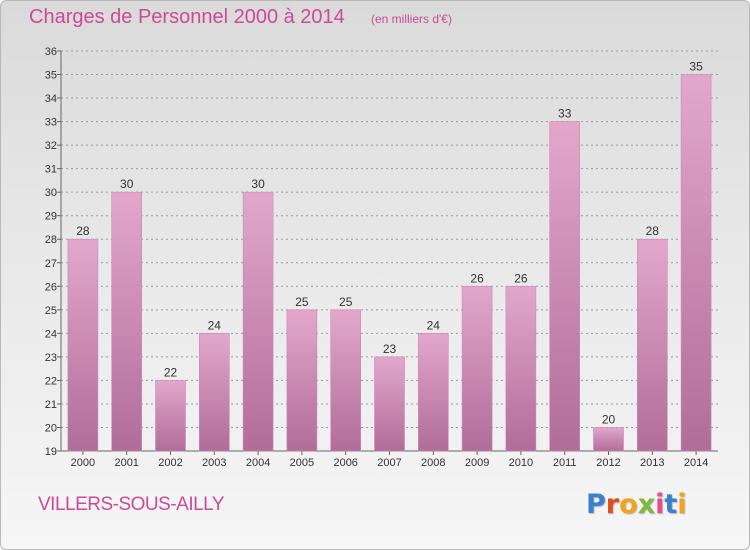 The width and height of the screenshot is (750, 550). I want to click on x-tick-label-2008: 2008, so click(433, 463).